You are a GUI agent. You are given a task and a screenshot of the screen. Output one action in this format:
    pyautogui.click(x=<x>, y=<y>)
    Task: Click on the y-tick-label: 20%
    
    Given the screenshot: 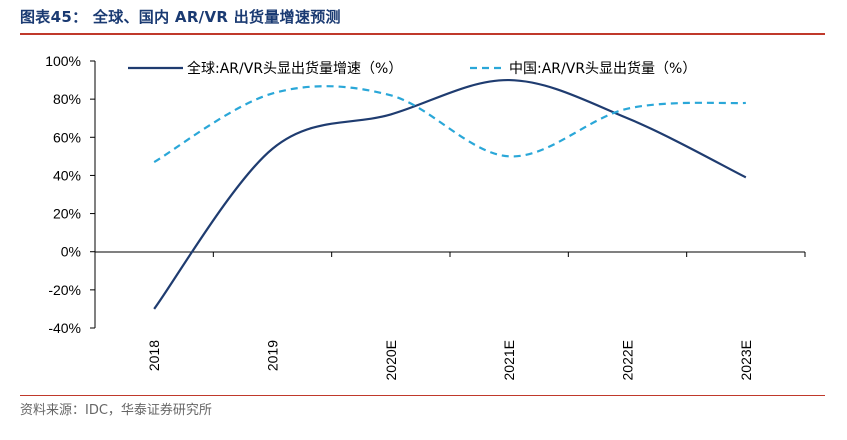 What is the action you would take?
    pyautogui.click(x=67, y=214)
    